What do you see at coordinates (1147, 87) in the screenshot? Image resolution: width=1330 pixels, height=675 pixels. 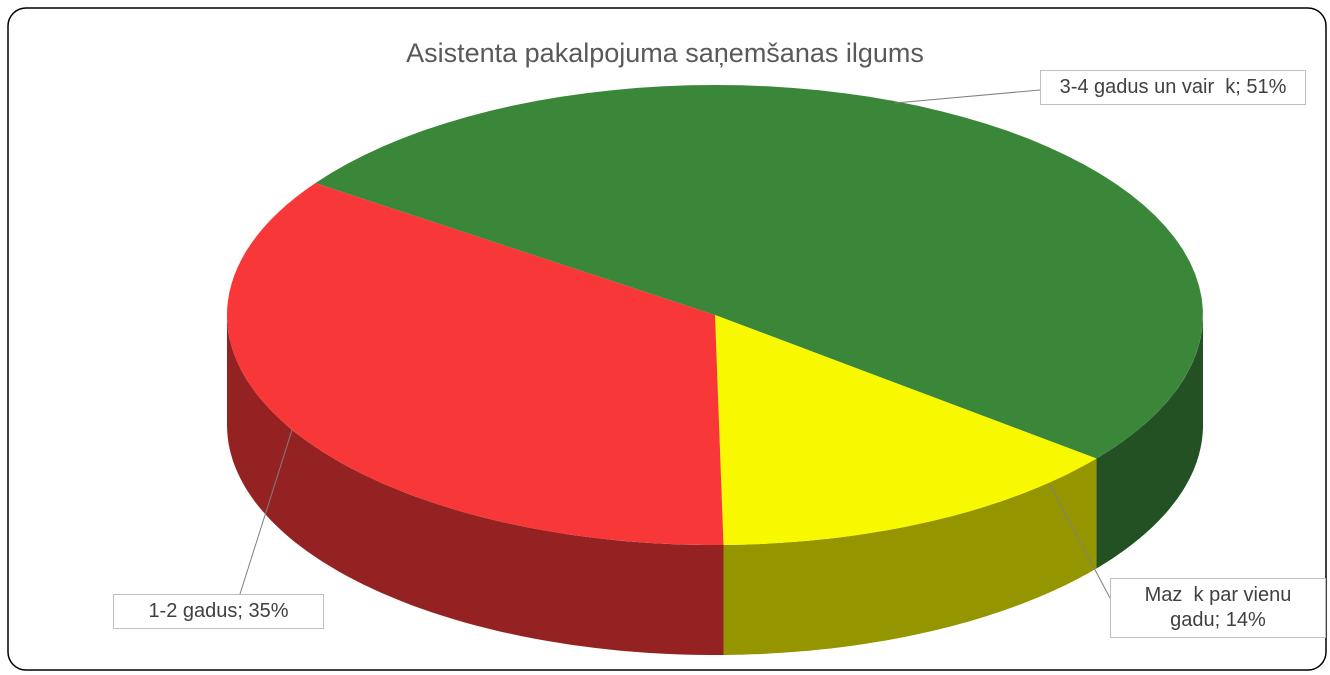 I see `category: 3-4 gadus un vair k` at bounding box center [1147, 87].